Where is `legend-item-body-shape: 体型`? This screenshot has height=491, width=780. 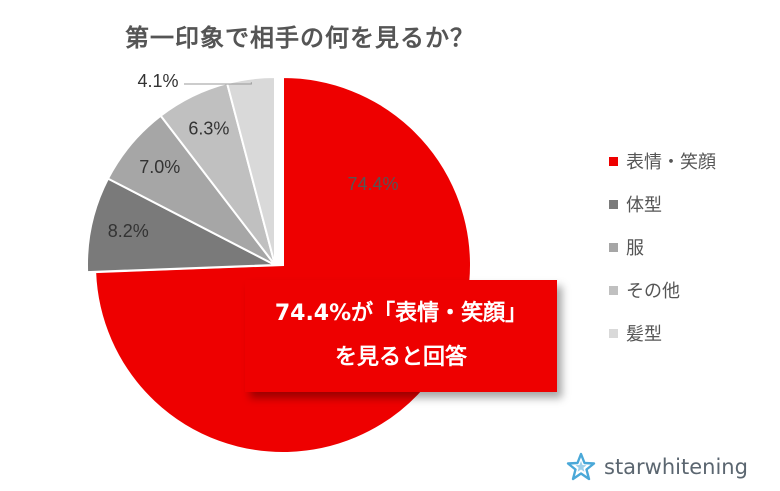 legend-item-body-shape: 体型 is located at coordinates (662, 204).